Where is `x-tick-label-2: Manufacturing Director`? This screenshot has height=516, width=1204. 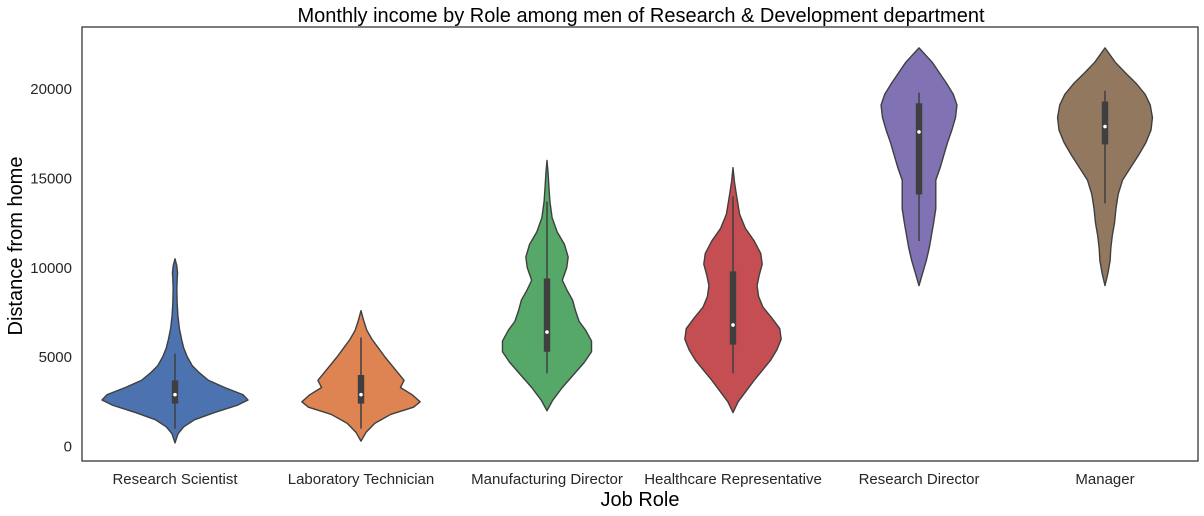
x-tick-label-2: Manufacturing Director is located at coordinates (547, 479).